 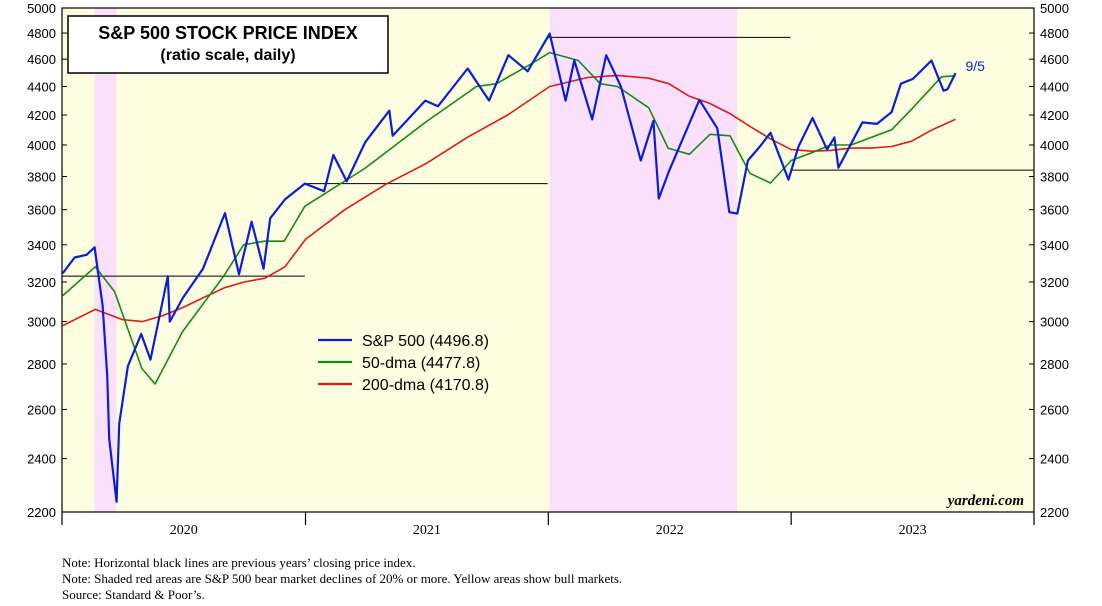 What do you see at coordinates (670, 530) in the screenshot?
I see `x-tick-label: 2022` at bounding box center [670, 530].